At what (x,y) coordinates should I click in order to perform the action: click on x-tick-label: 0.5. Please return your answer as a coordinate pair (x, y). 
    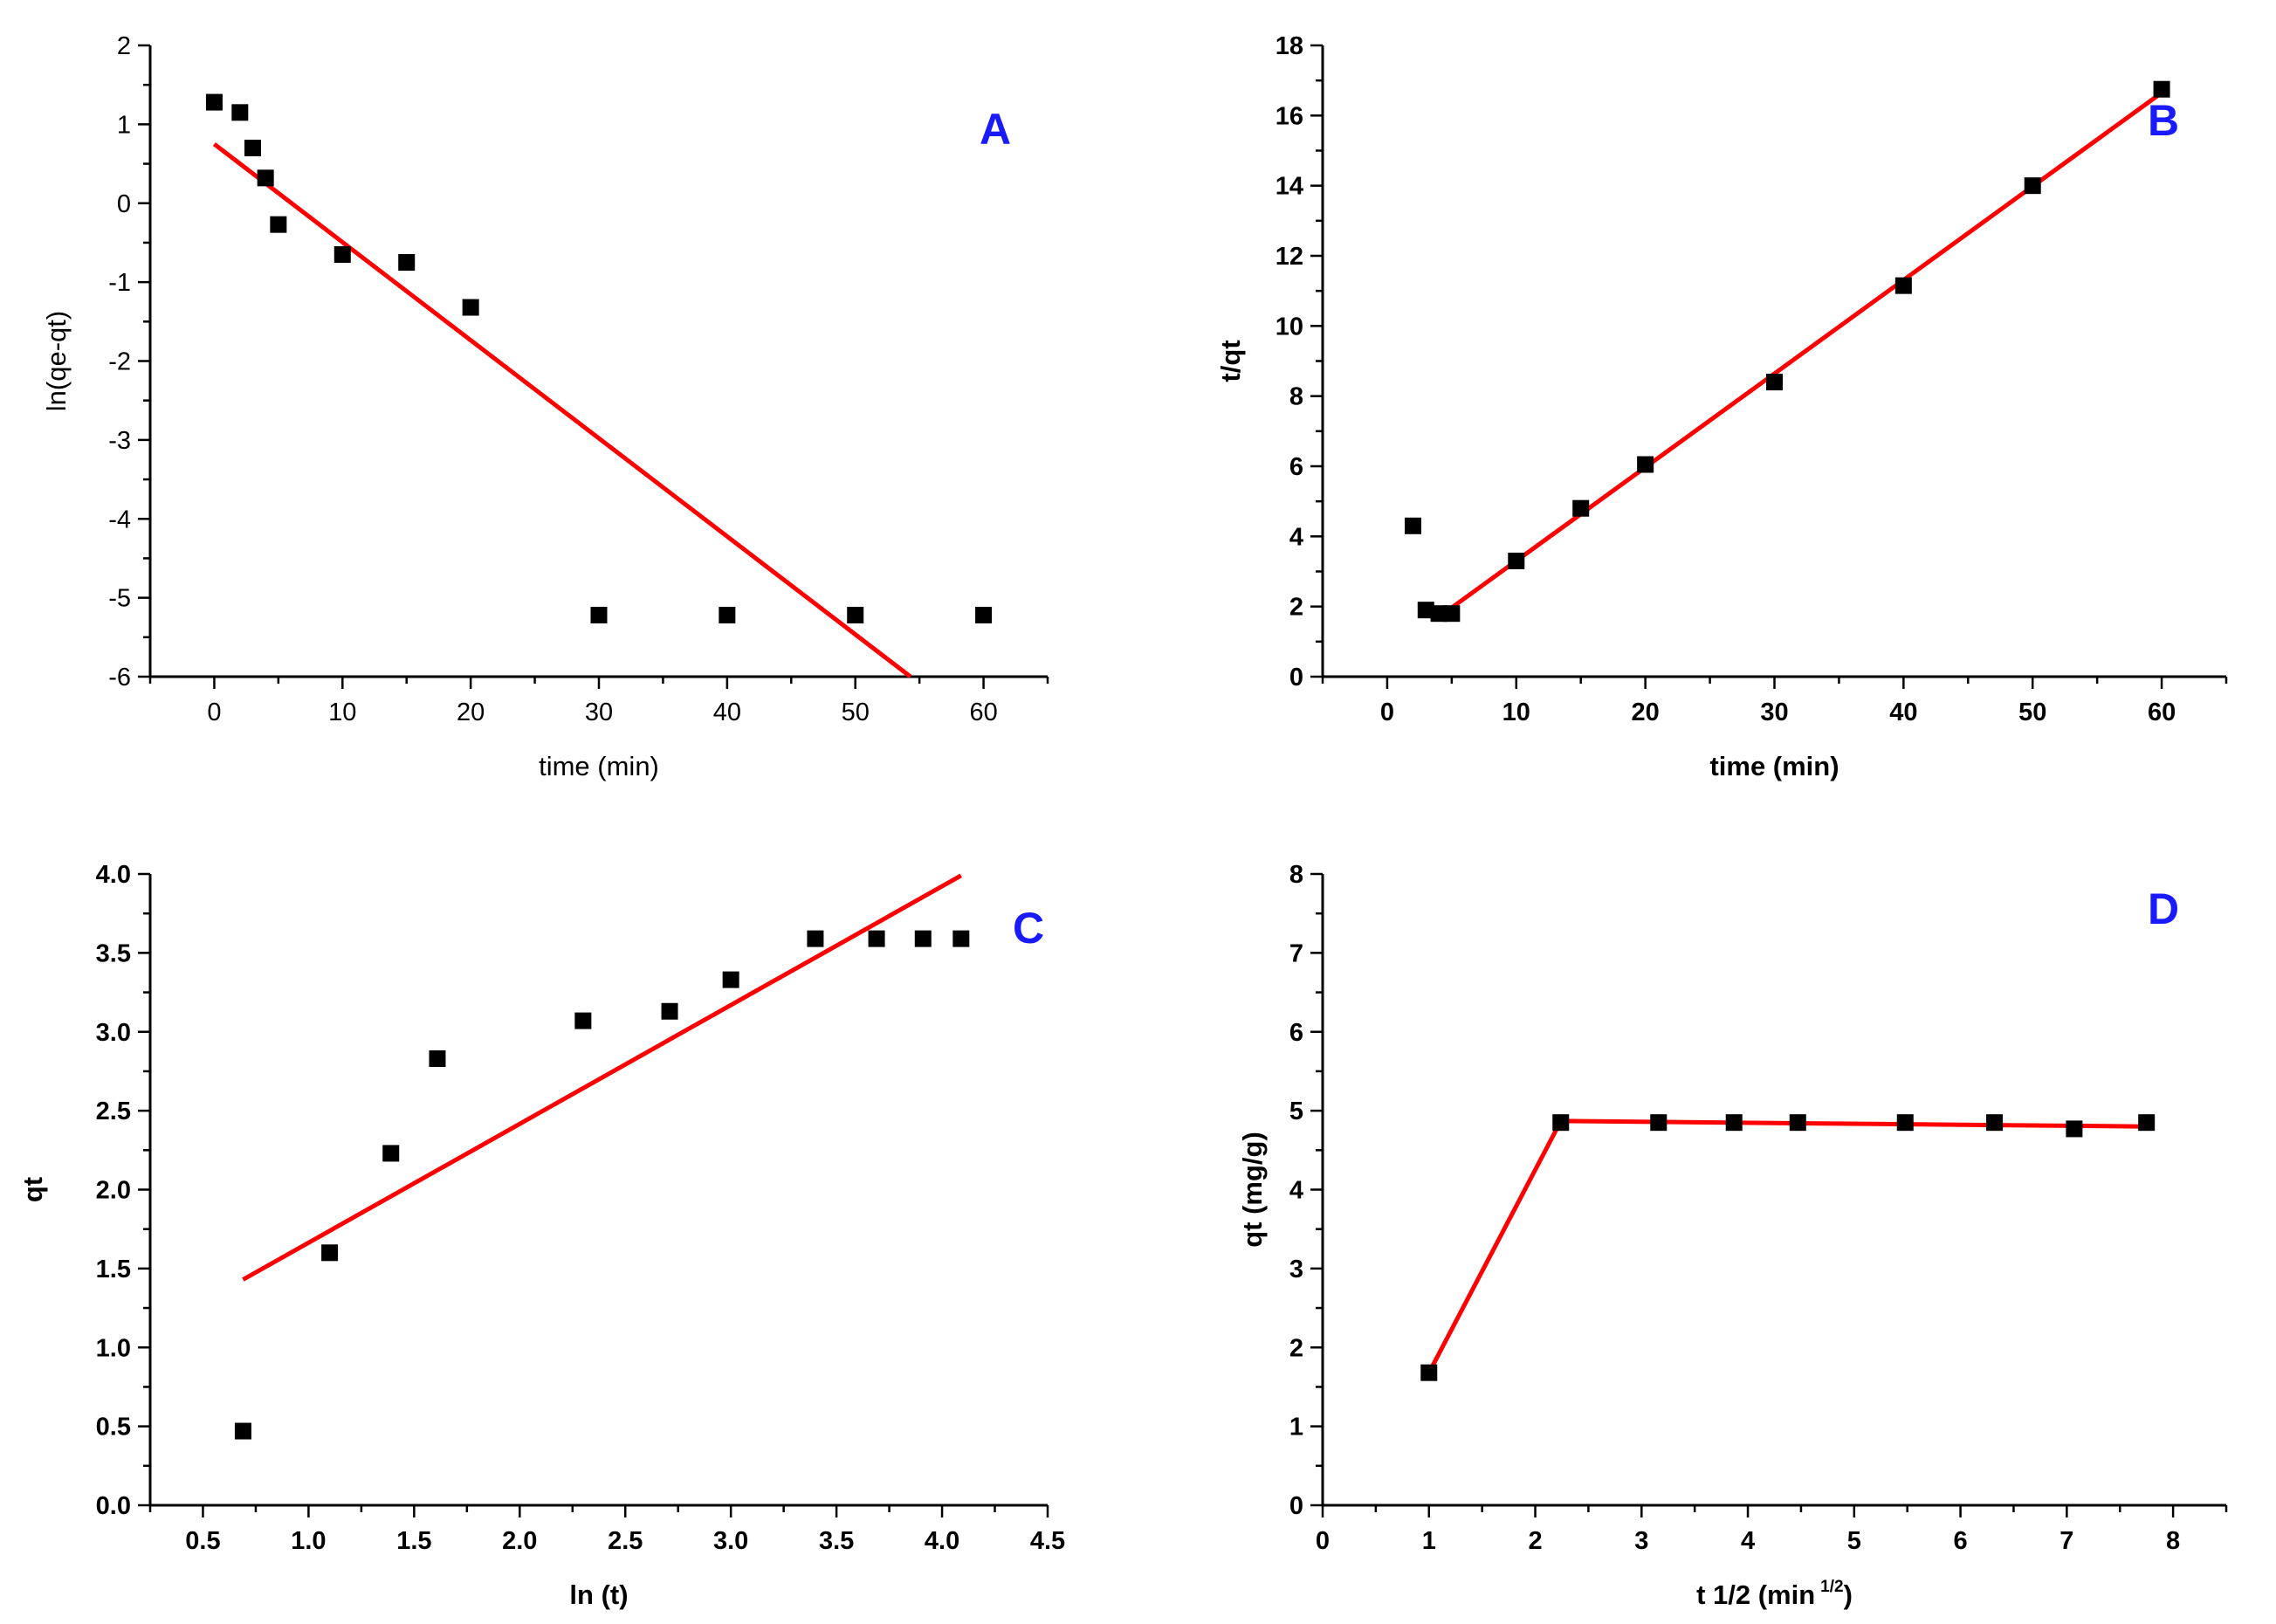
    Looking at the image, I should click on (202, 1541).